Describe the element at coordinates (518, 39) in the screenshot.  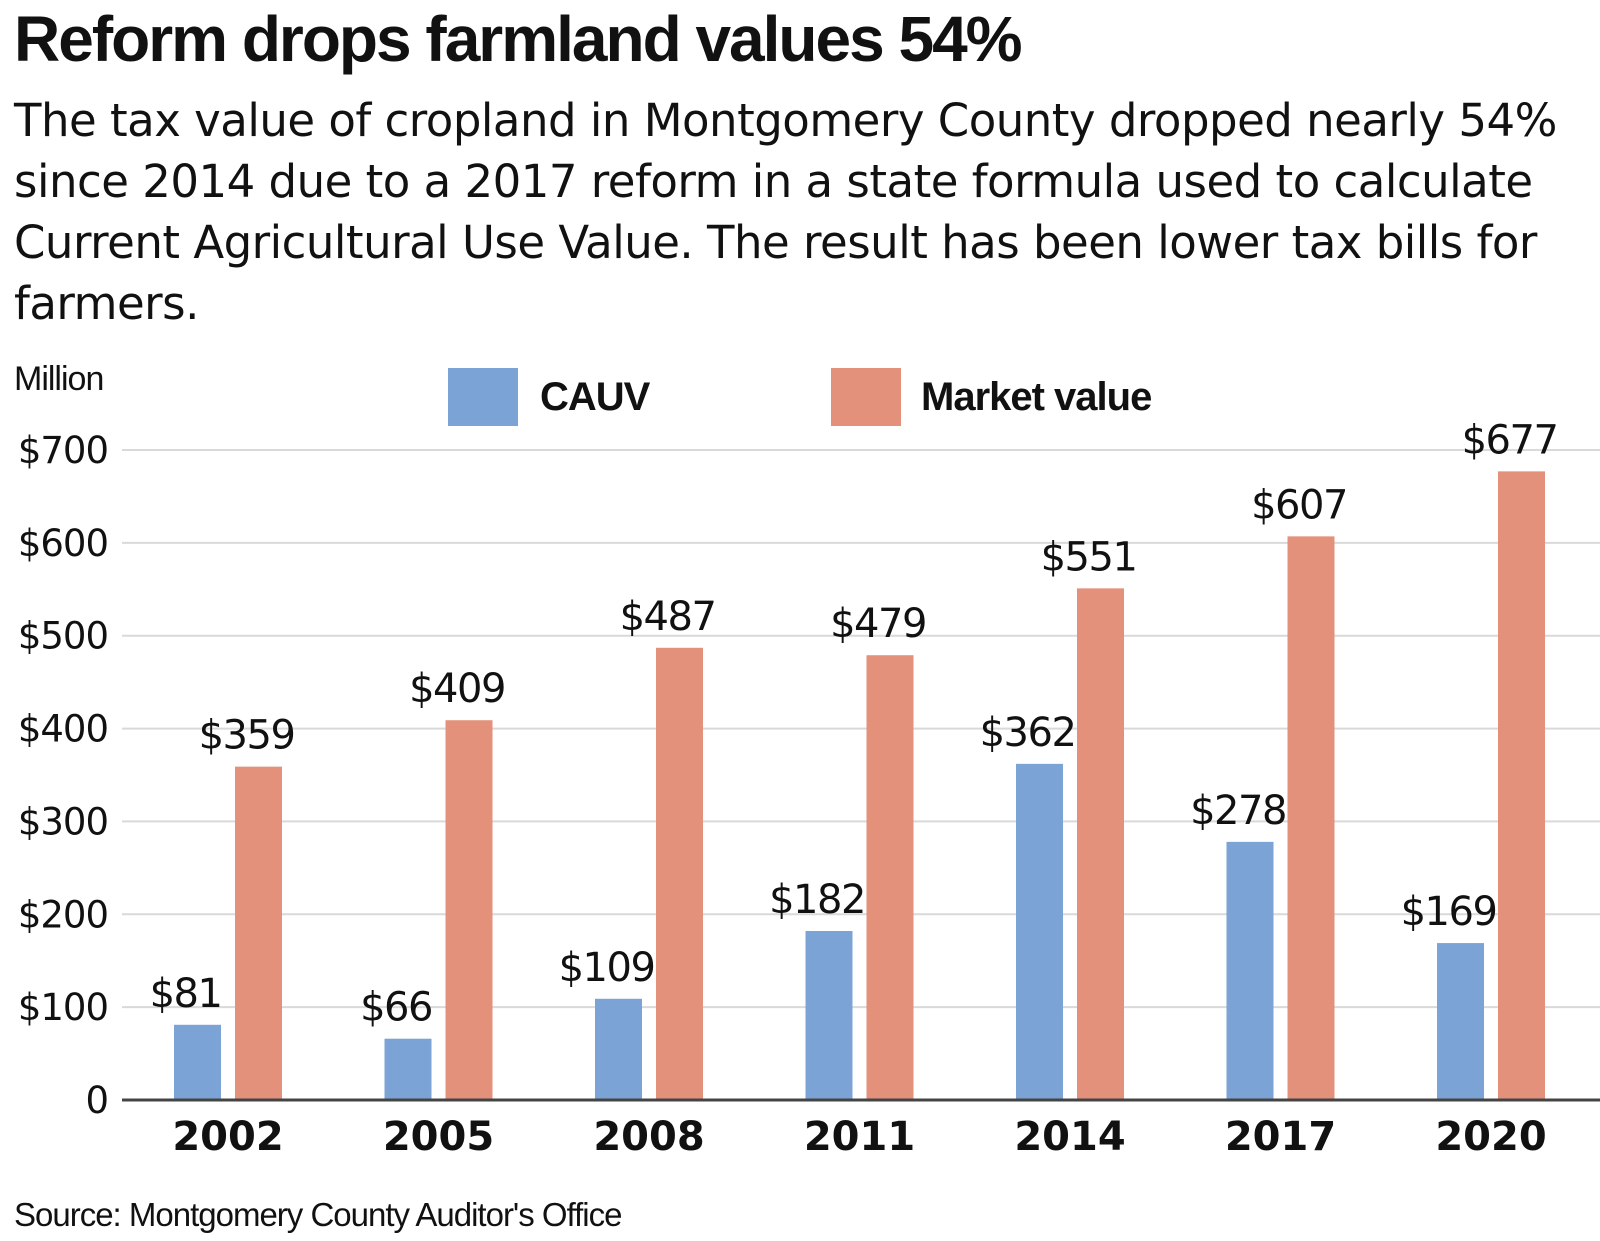
I see `chart-headline: Reform drops farmland values 54%` at that location.